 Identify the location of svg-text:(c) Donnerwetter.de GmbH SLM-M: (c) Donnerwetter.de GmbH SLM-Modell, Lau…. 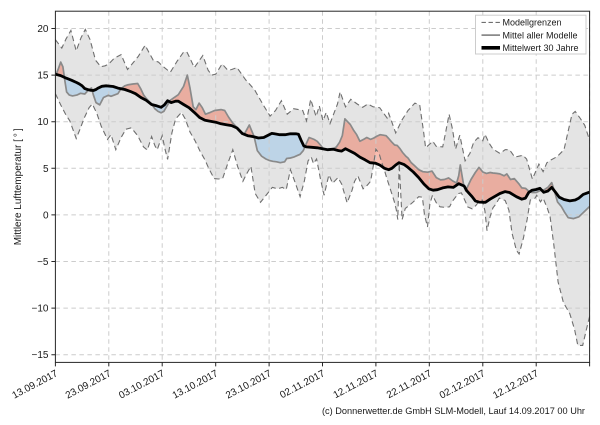
(453, 411).